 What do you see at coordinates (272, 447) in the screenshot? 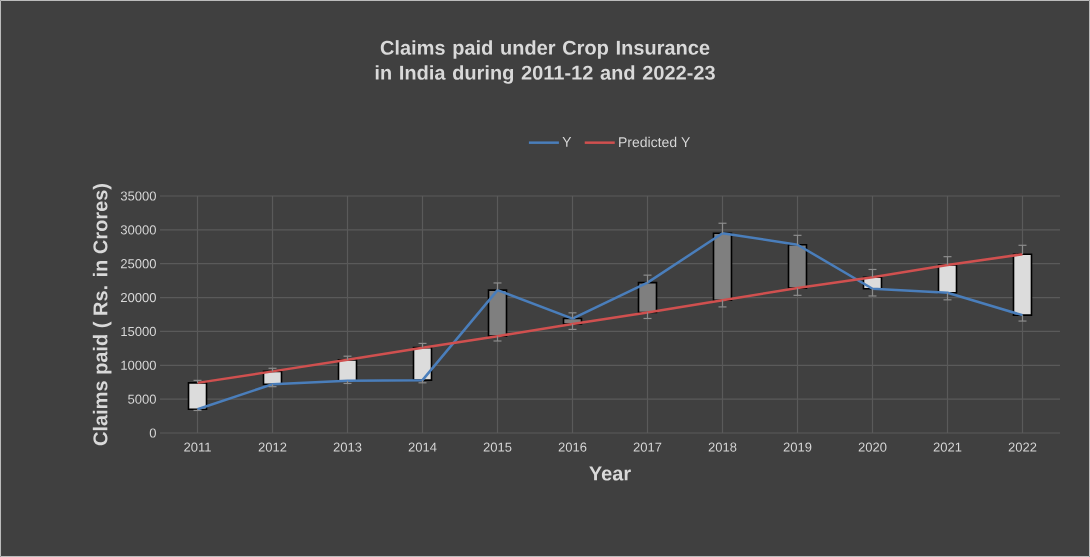
I see `x-tick-label: 2012` at bounding box center [272, 447].